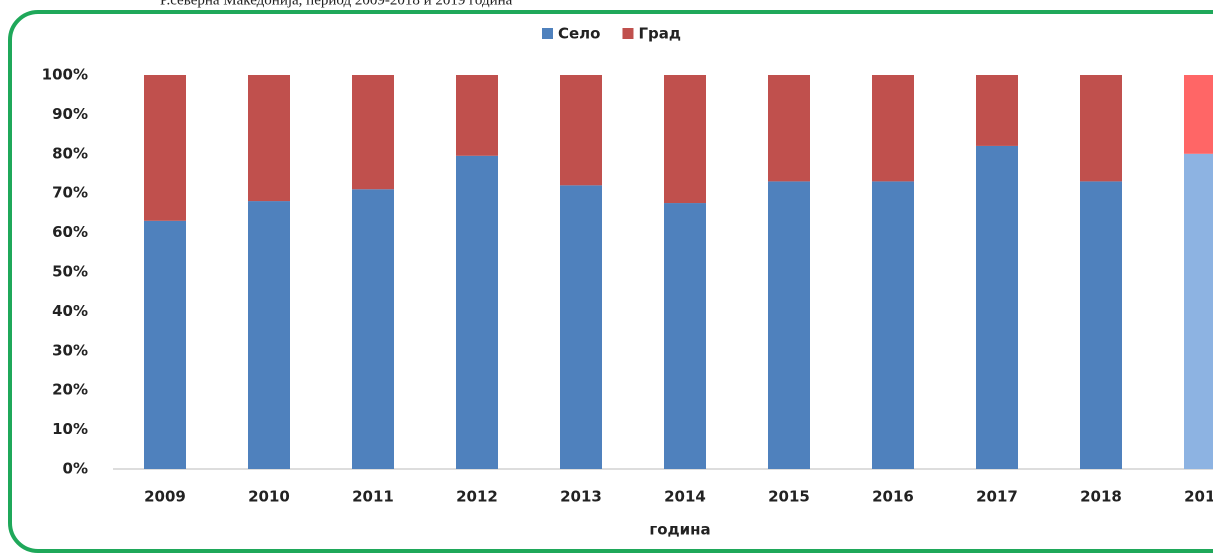 This screenshot has width=1213, height=554. Describe the element at coordinates (75, 469) in the screenshot. I see `y-tick-label: 0%` at that location.